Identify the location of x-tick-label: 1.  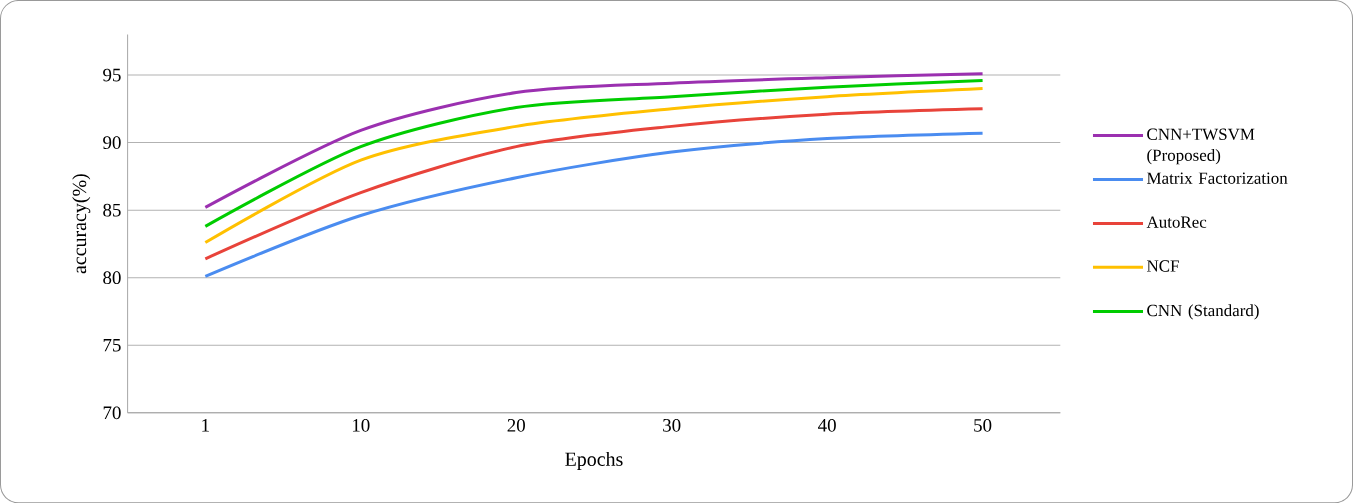
(205, 425).